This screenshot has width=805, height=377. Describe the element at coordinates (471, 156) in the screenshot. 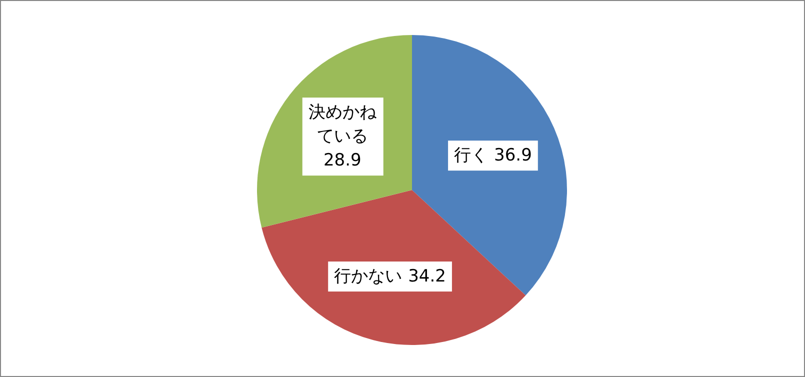

I see `slice-label: 行く` at that location.